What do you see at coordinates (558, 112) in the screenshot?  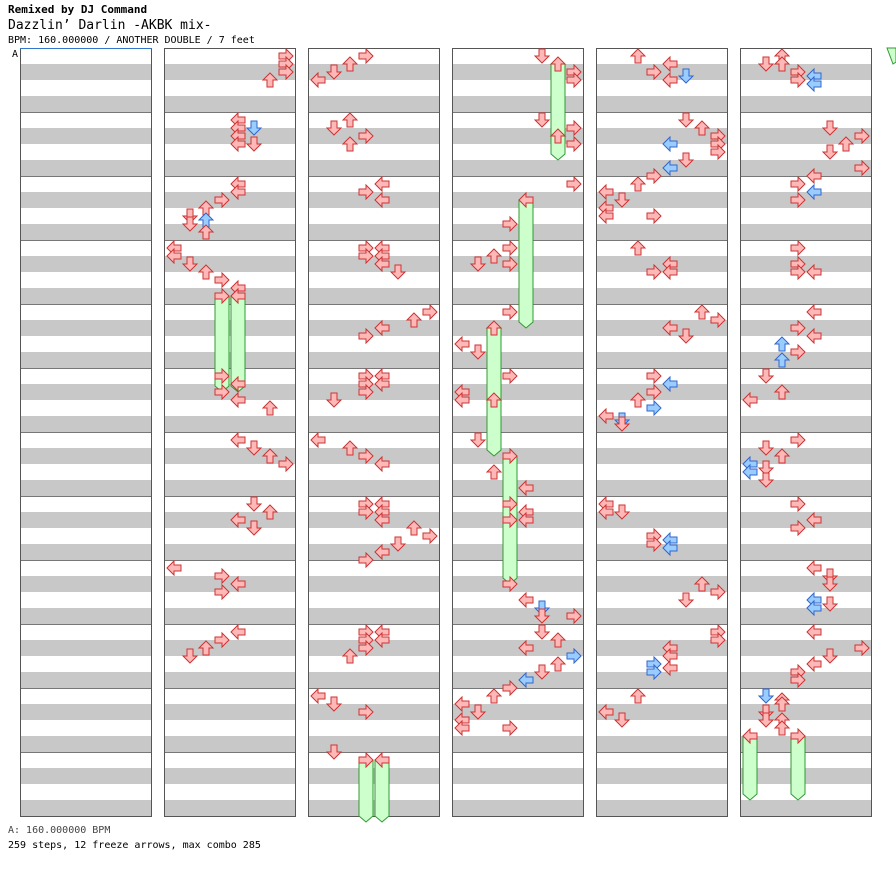 I see `freeze-arrow` at bounding box center [558, 112].